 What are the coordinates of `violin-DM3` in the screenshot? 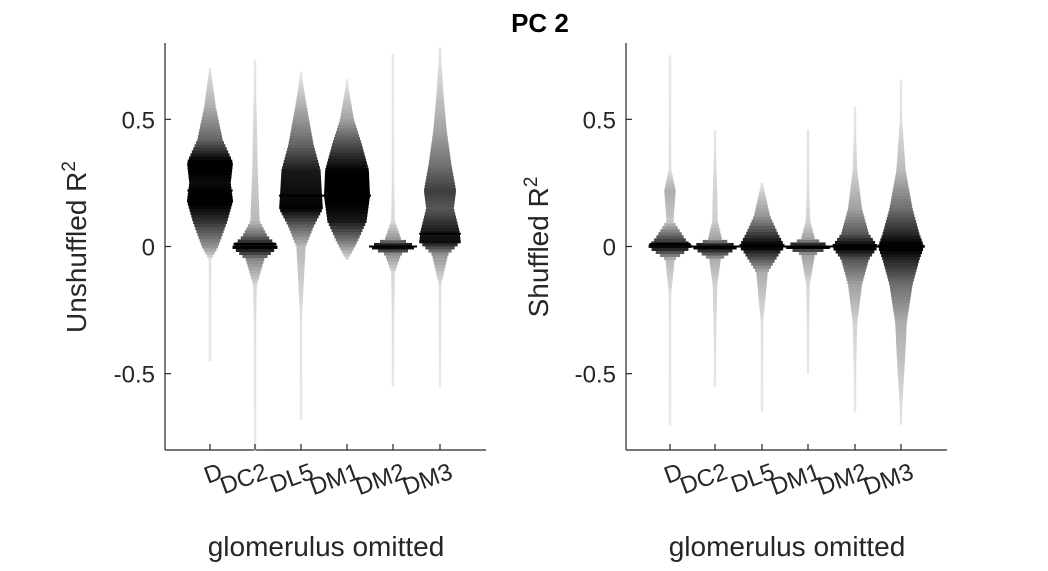 It's located at (901, 252).